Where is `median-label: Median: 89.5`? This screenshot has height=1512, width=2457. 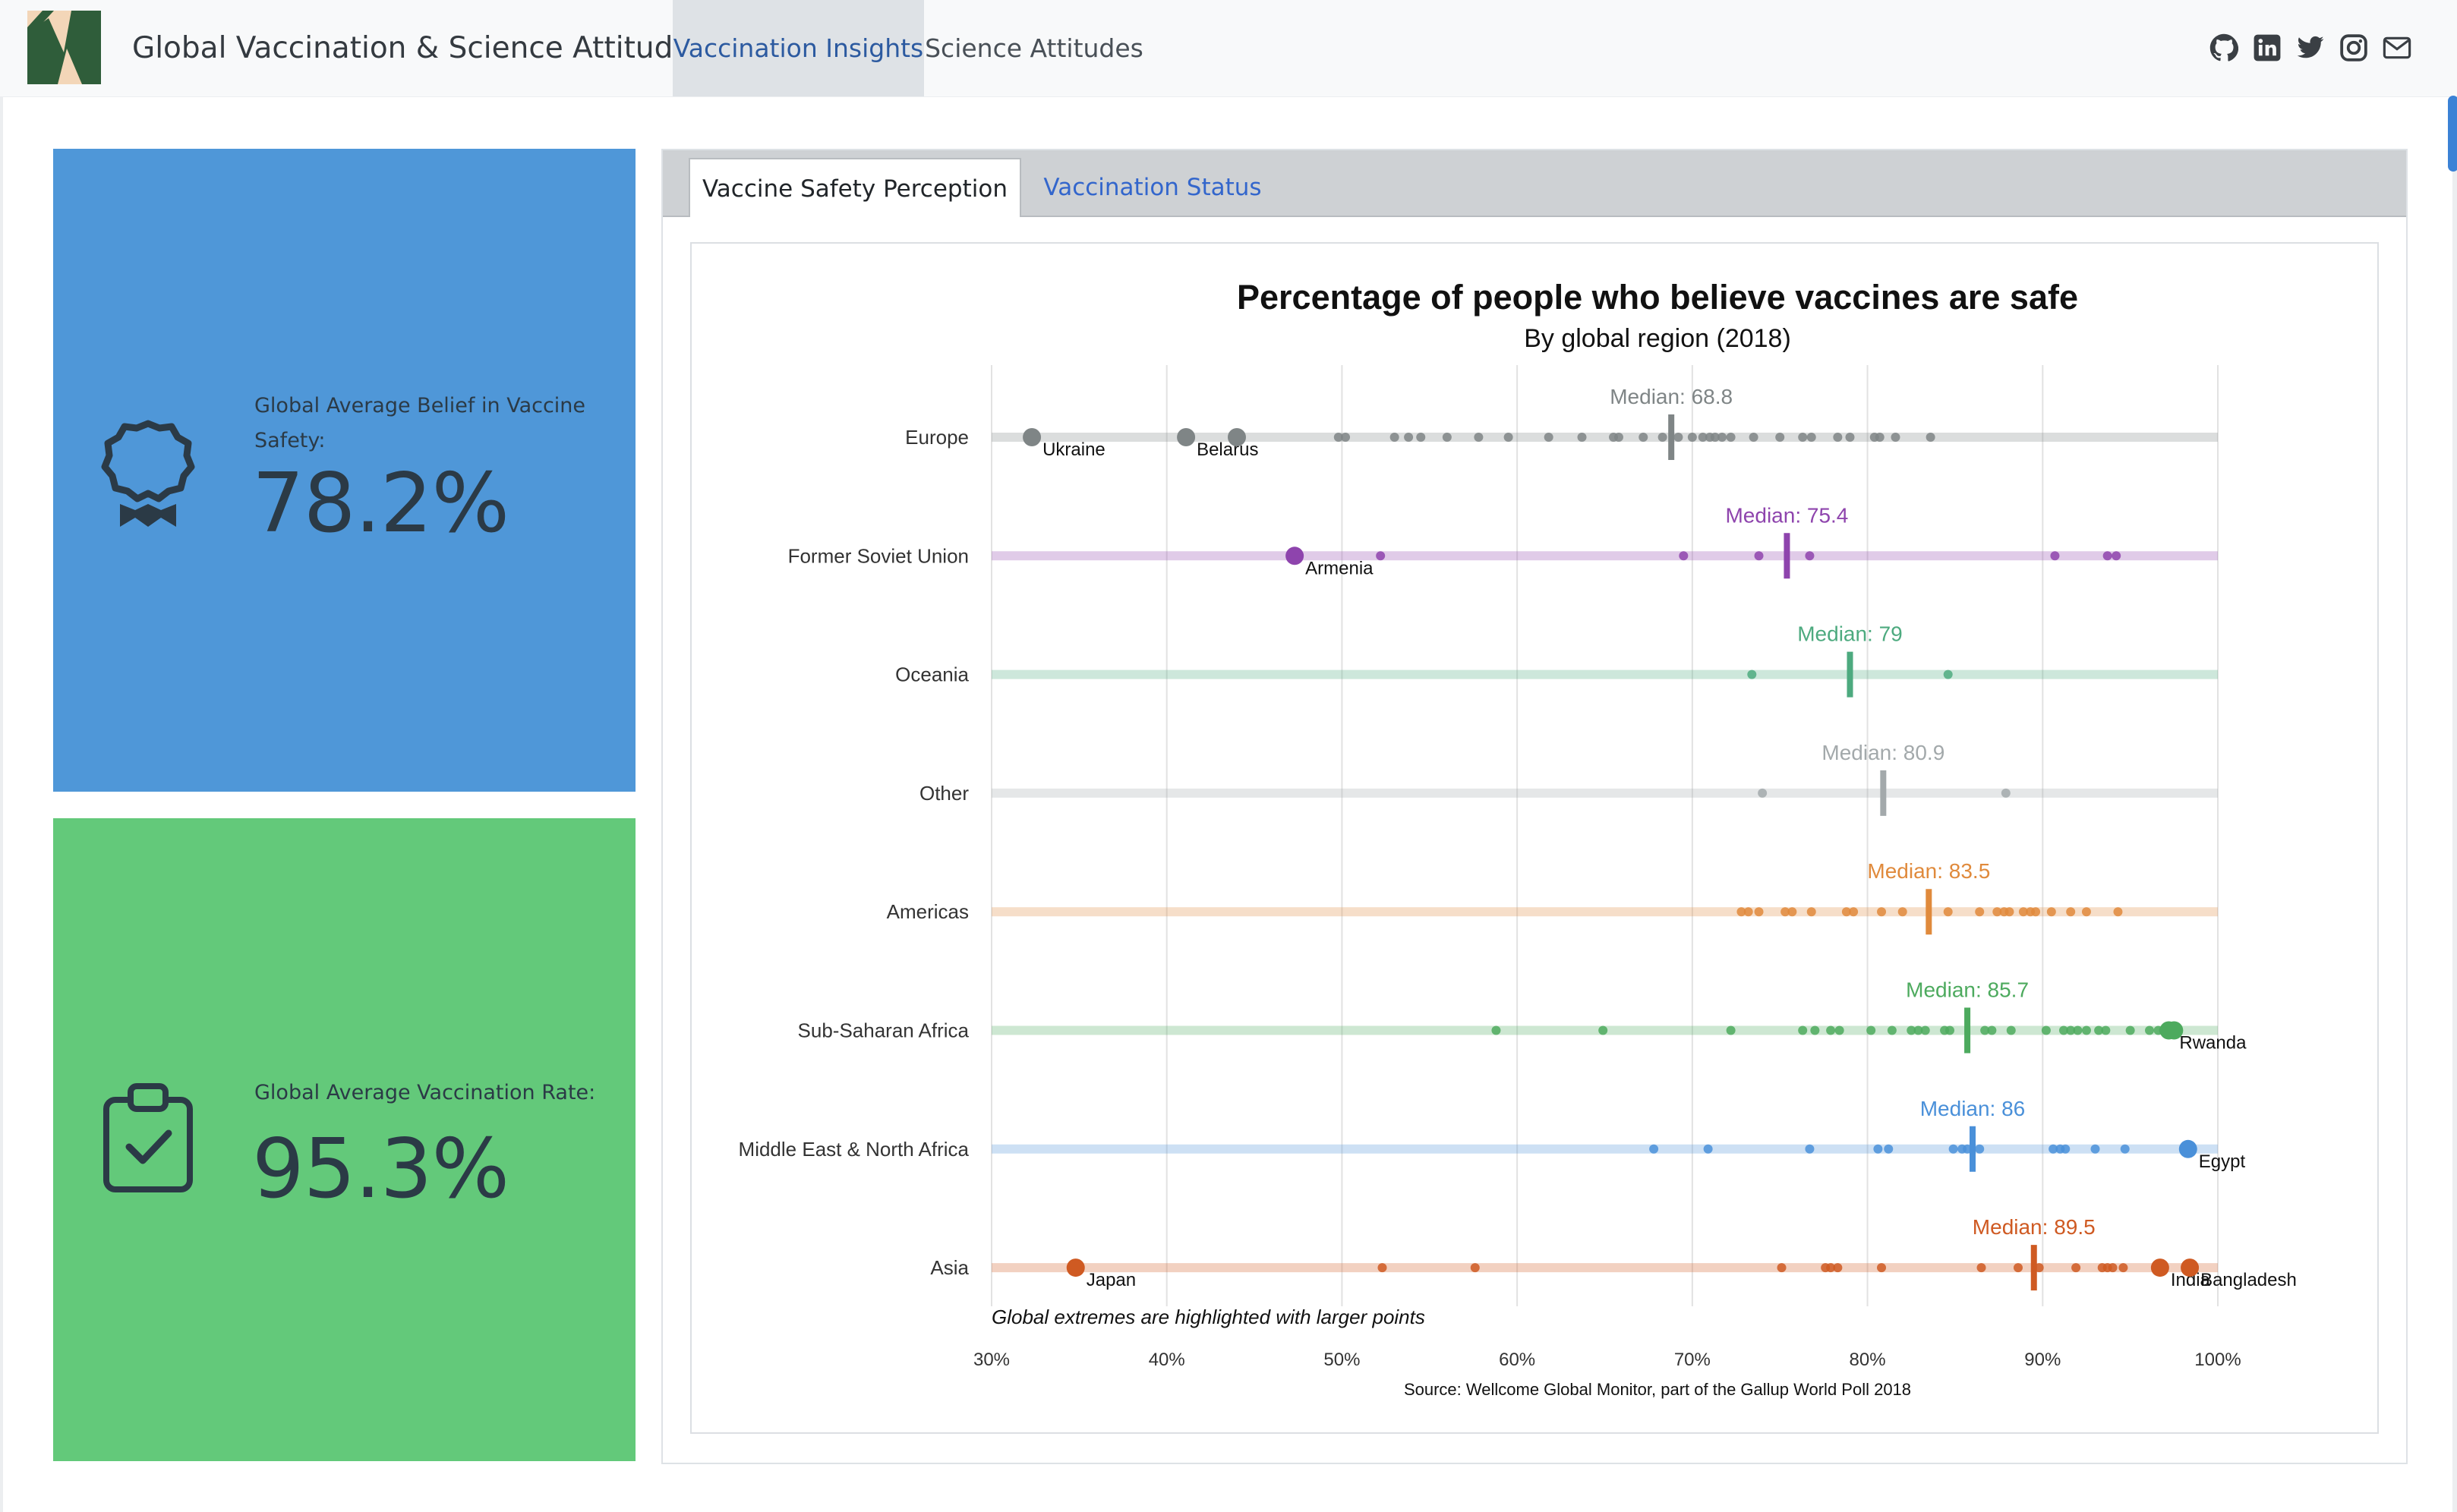 median-label: Median: 89.5 is located at coordinates (2034, 1227).